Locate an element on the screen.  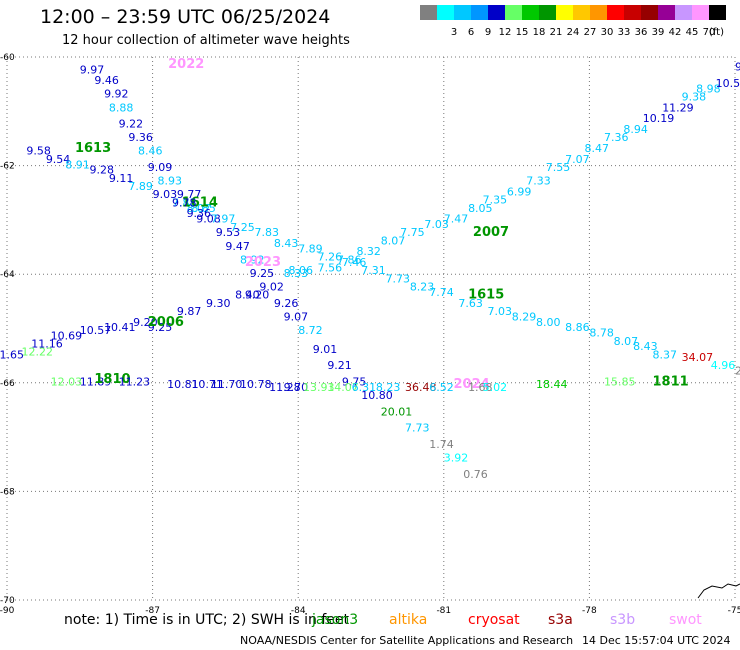
track-time-label: 1810 is located at coordinates (112, 379).